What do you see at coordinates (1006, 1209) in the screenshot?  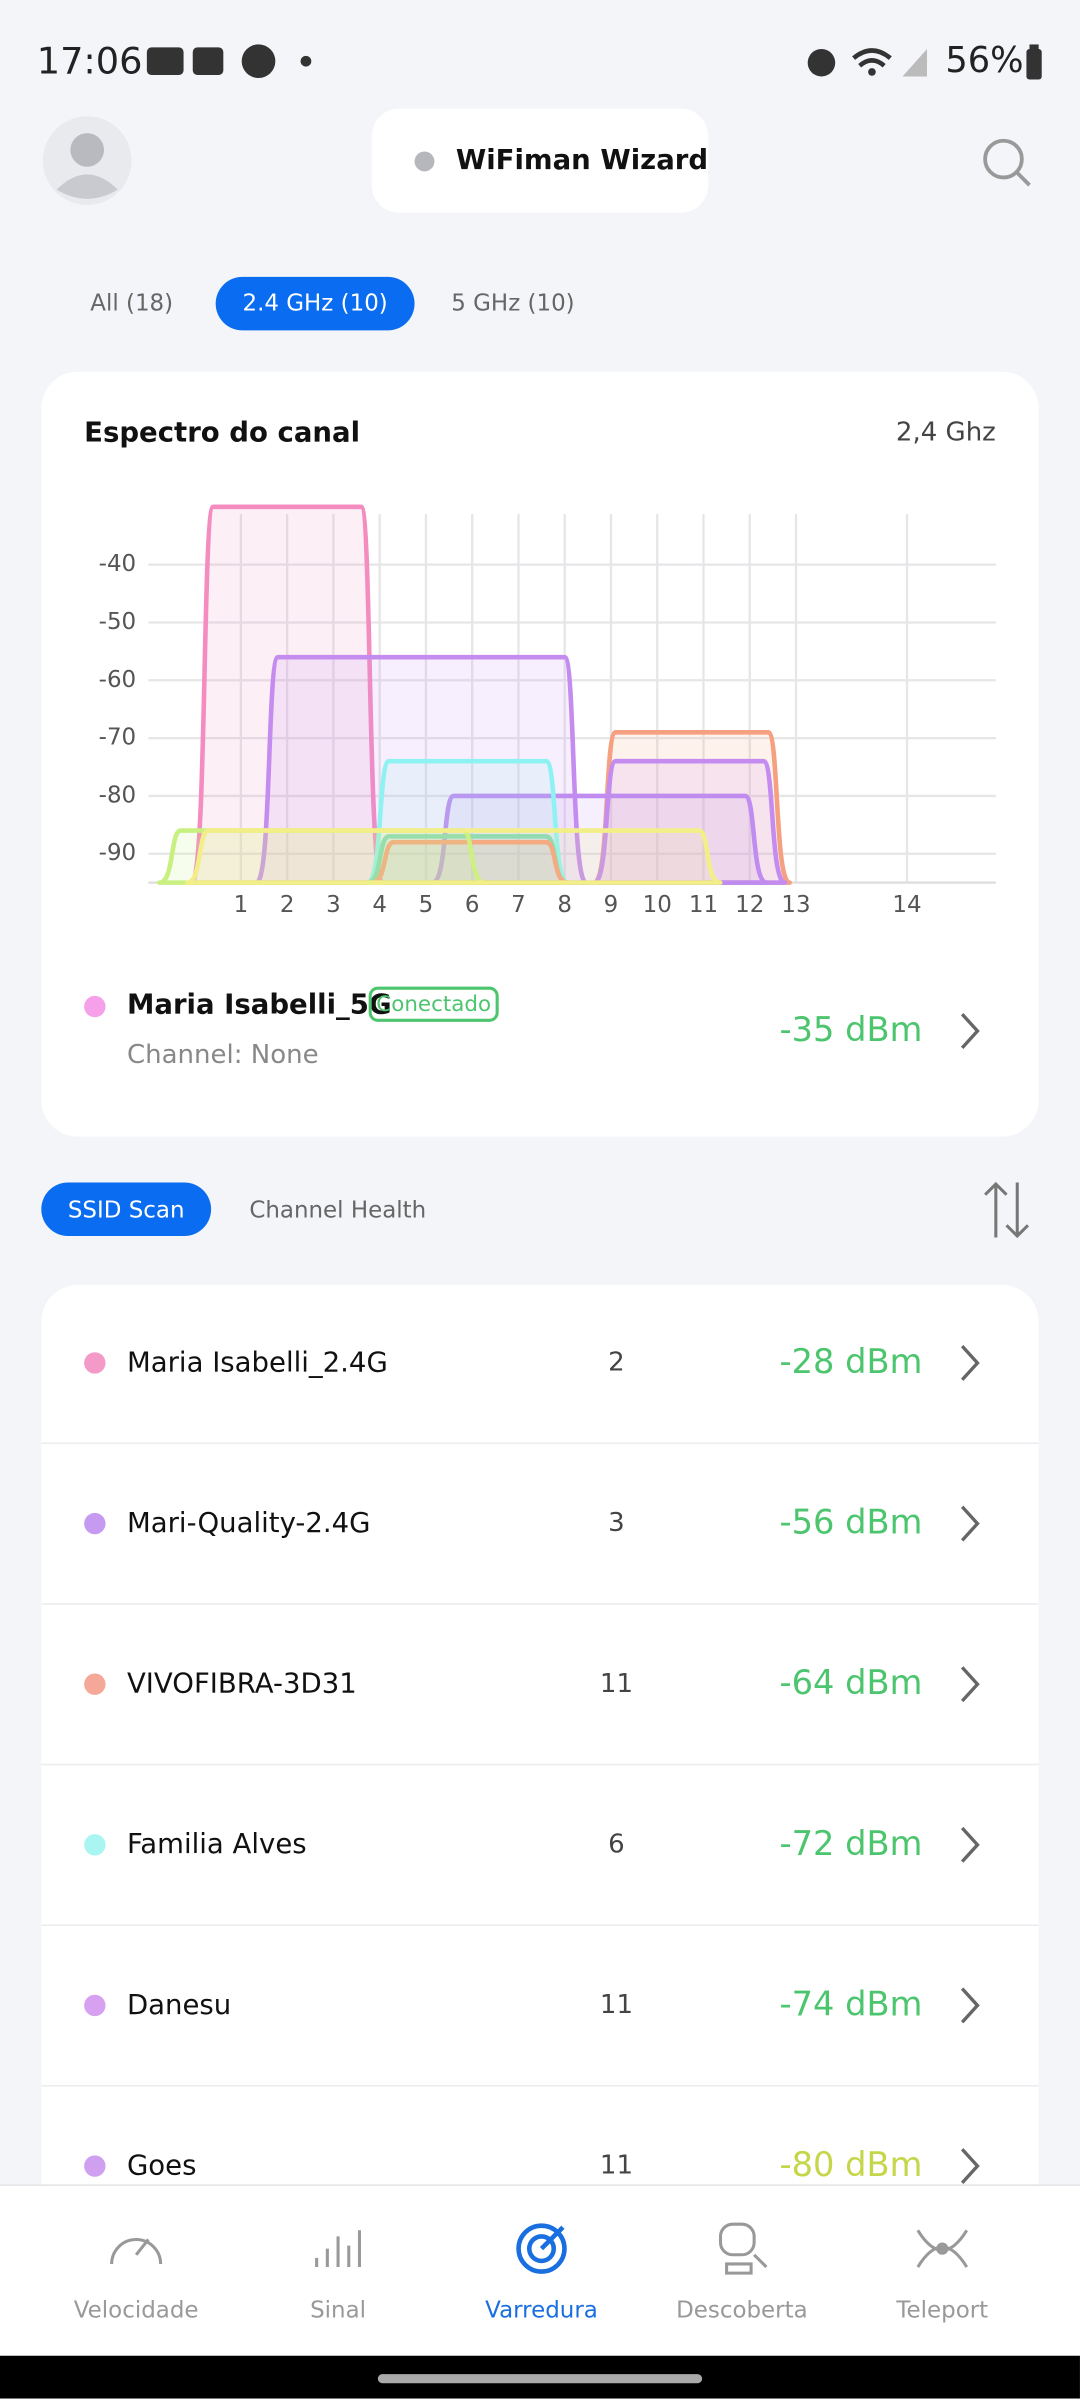 I see `sort-icon` at bounding box center [1006, 1209].